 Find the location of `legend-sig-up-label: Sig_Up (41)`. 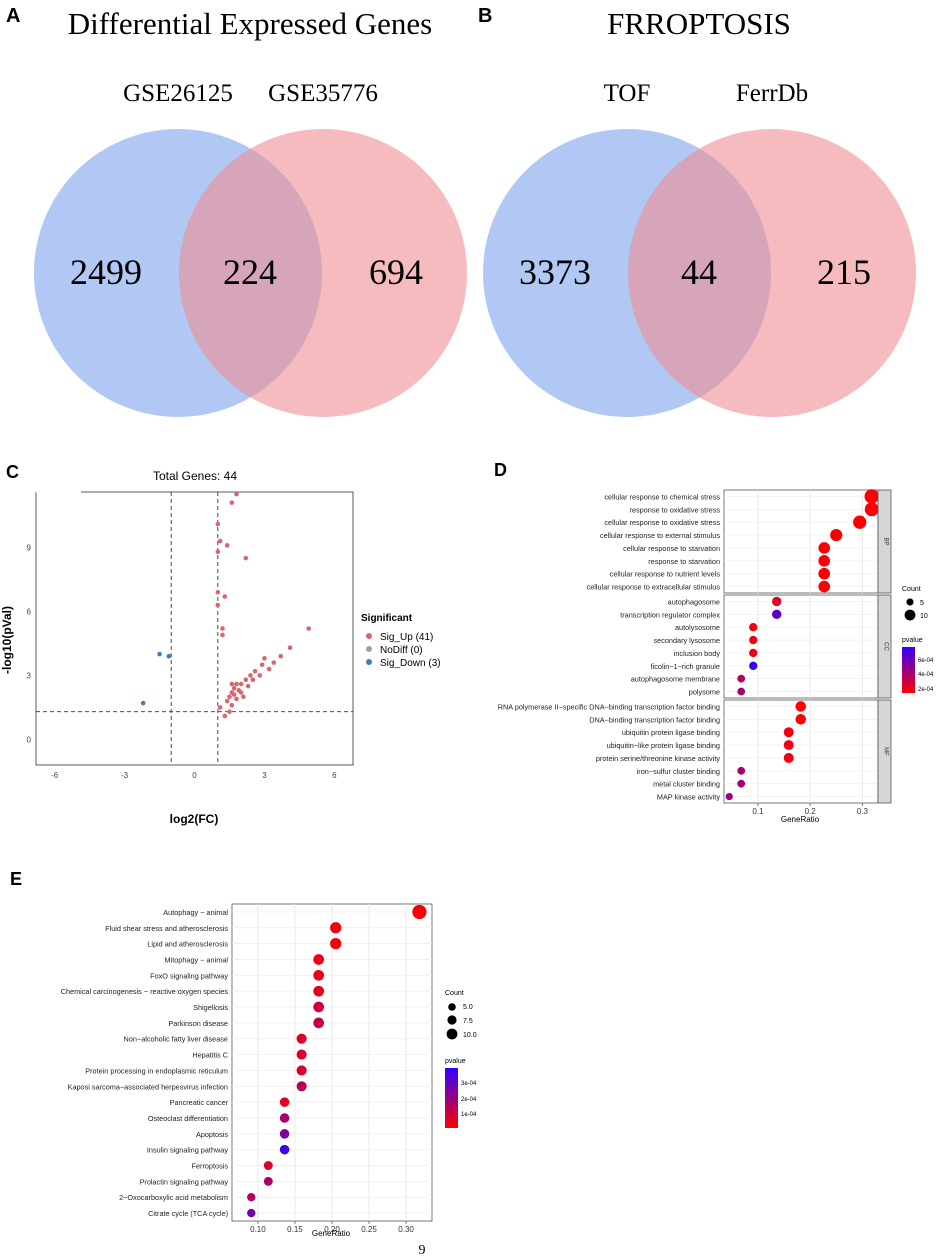

legend-sig-up-label: Sig_Up (41) is located at coordinates (406, 637).